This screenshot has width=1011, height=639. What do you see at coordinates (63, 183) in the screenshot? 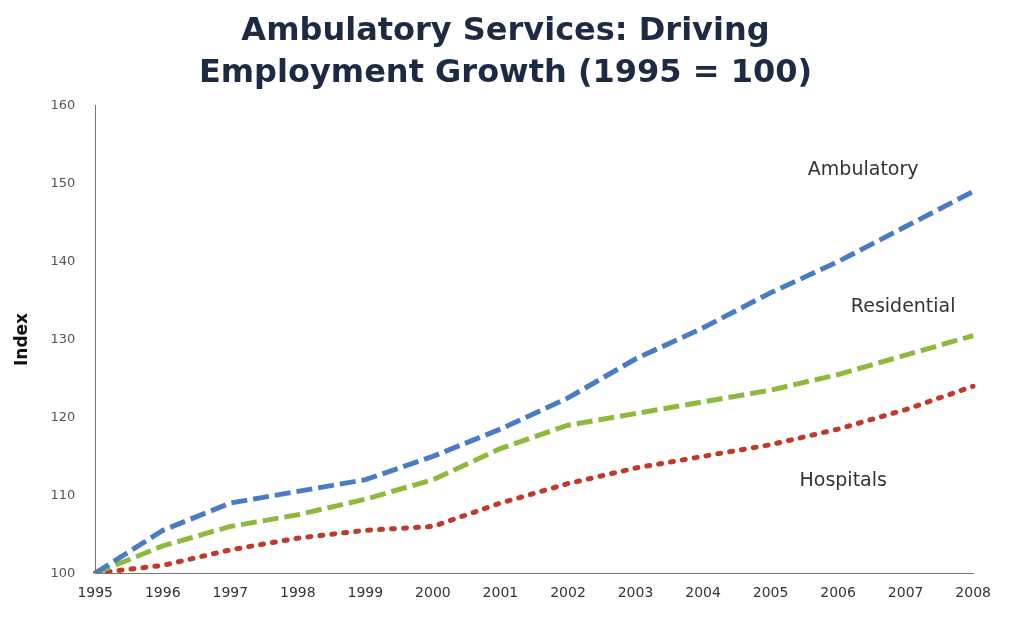
I see `y-tick-label: 150` at bounding box center [63, 183].